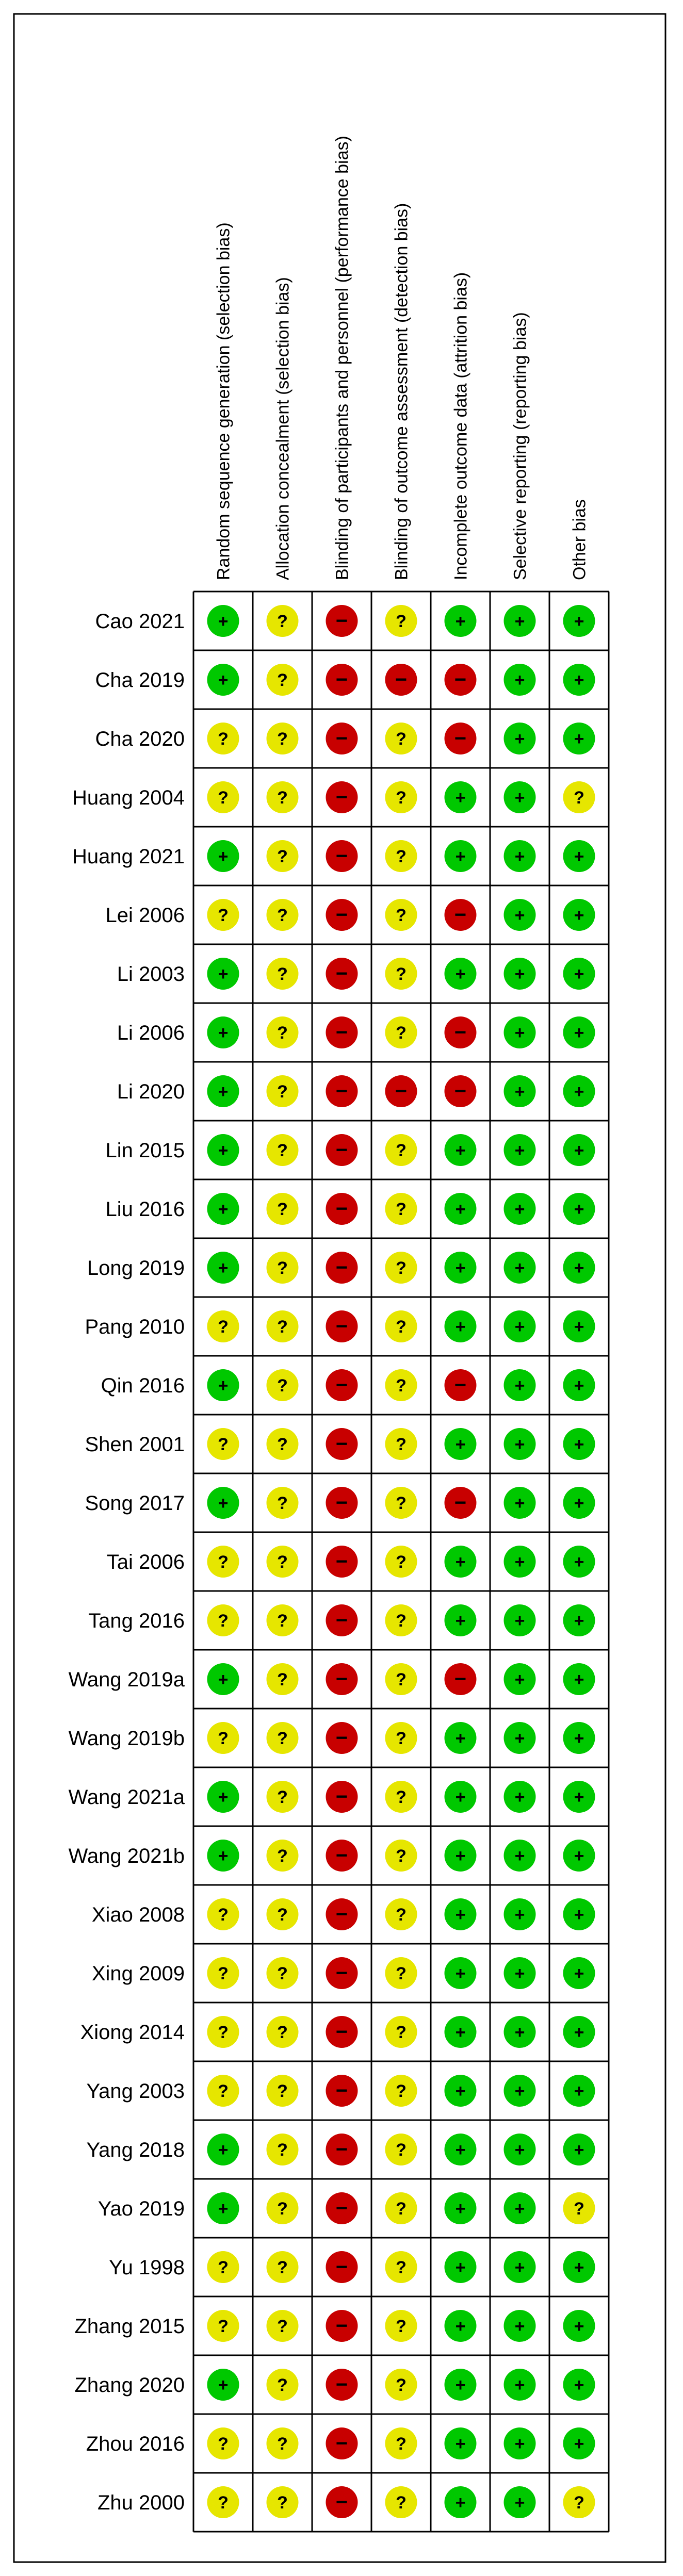 The height and width of the screenshot is (2576, 683). Describe the element at coordinates (145, 1150) in the screenshot. I see `study-label: Lin 2015` at that location.